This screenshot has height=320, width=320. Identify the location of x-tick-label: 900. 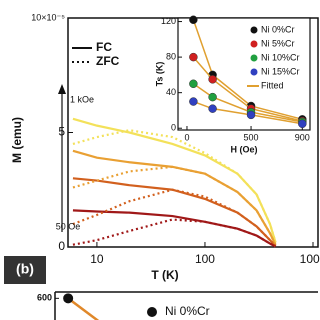
(302, 137).